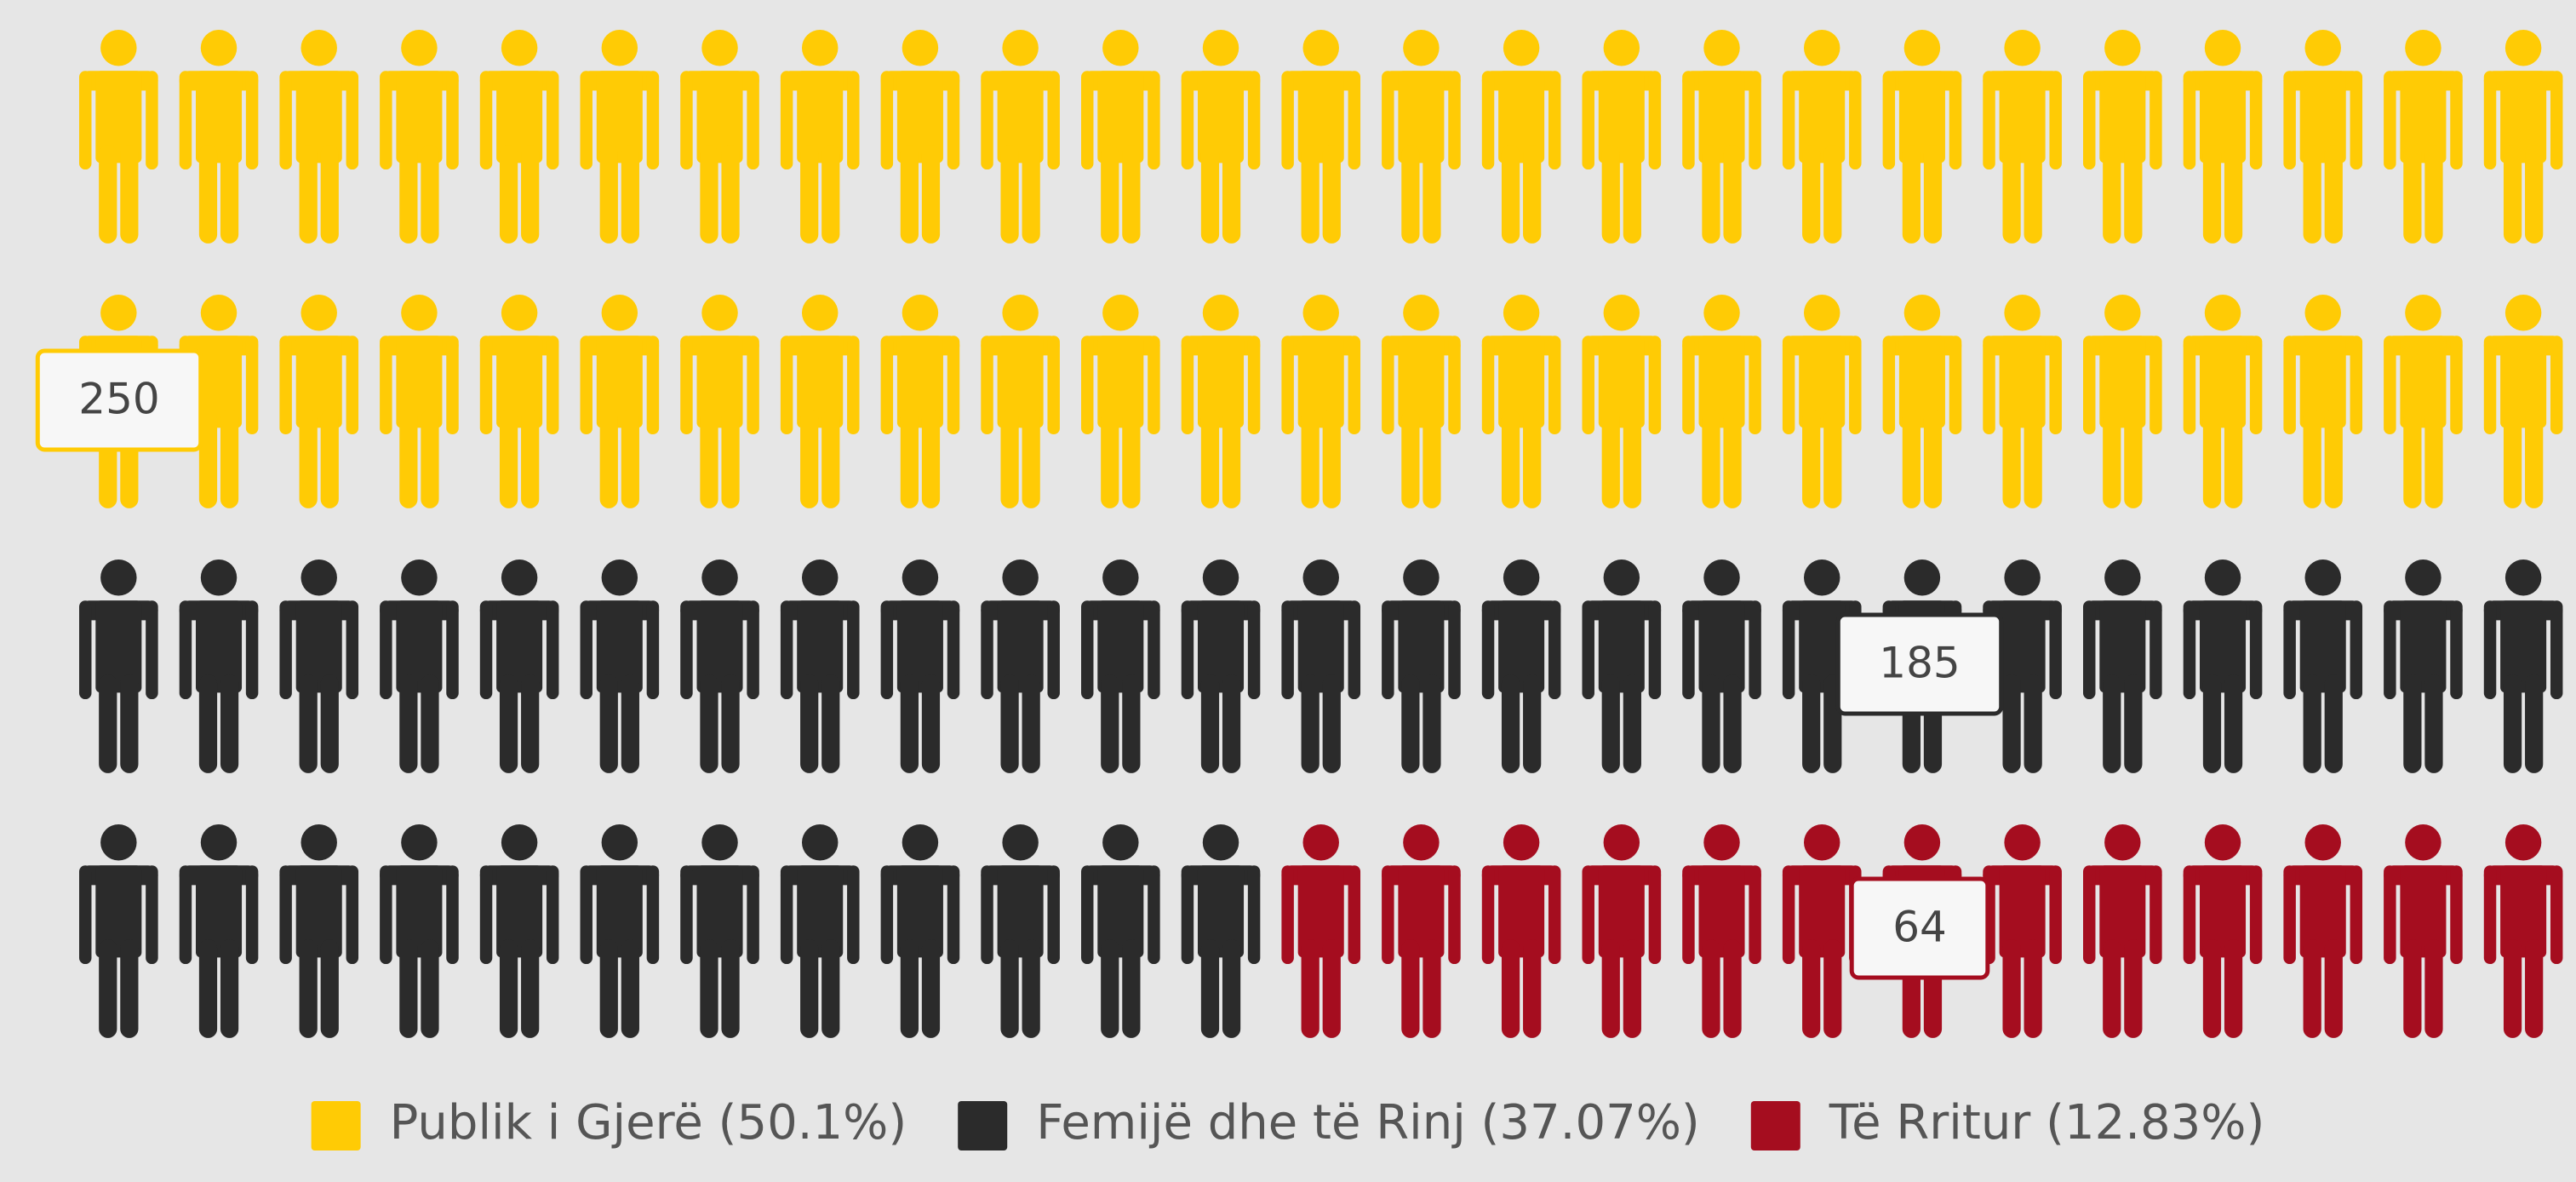  What do you see at coordinates (649, 1122) in the screenshot?
I see `legend-label: Publik i Gjerë (50.1%)` at bounding box center [649, 1122].